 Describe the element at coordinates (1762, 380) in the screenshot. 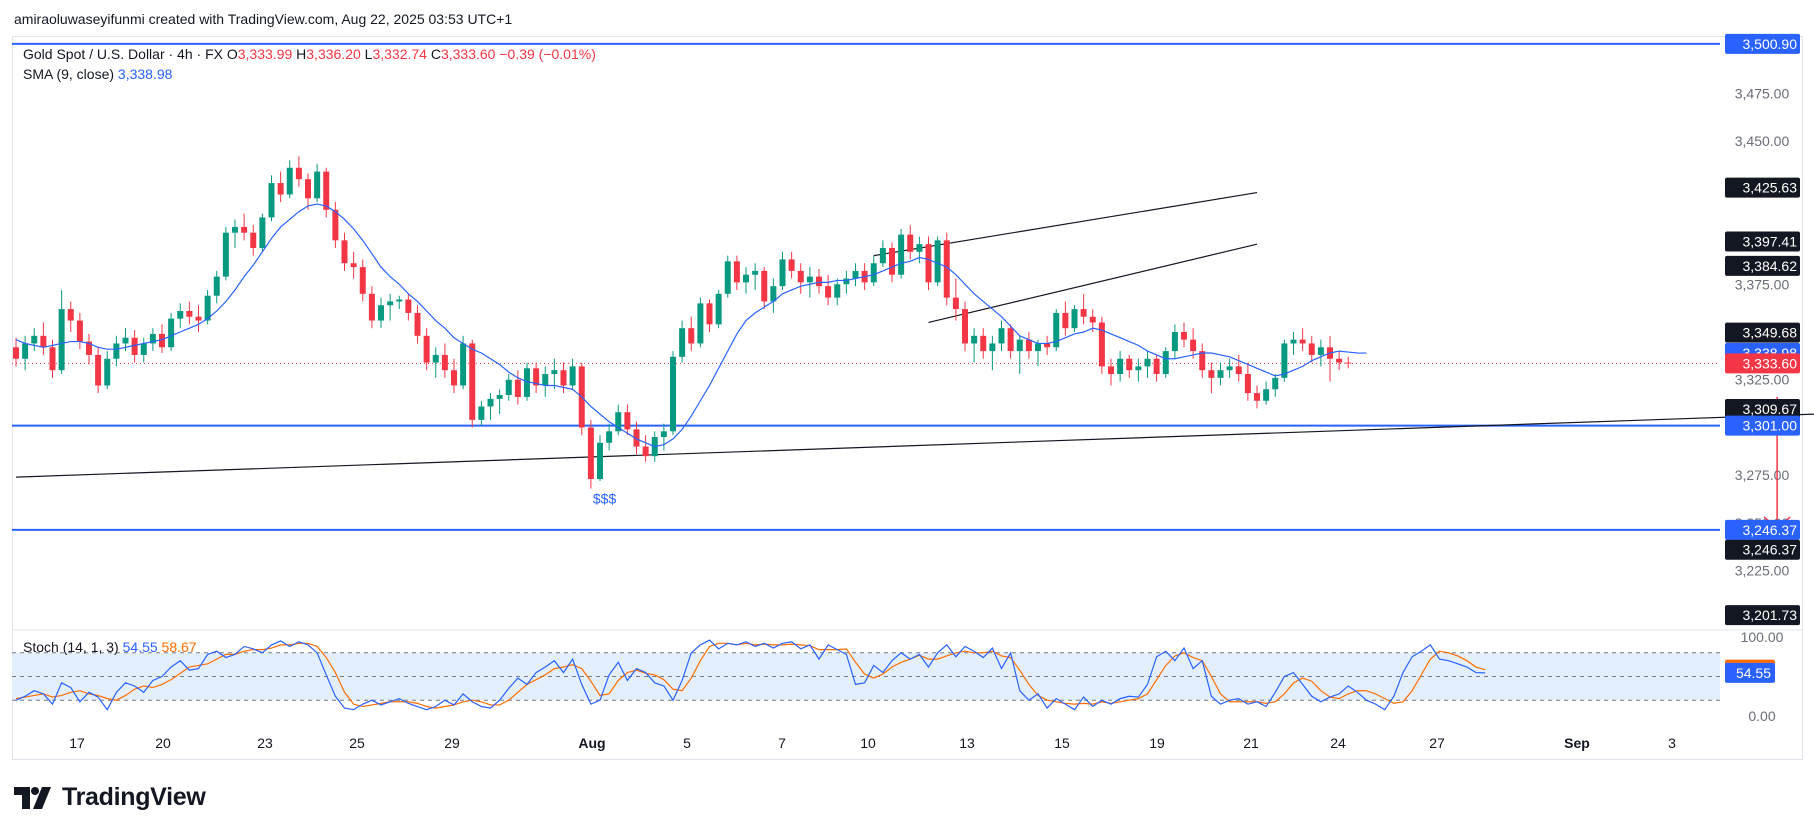

I see `y-tick-label: 3,325.00` at that location.